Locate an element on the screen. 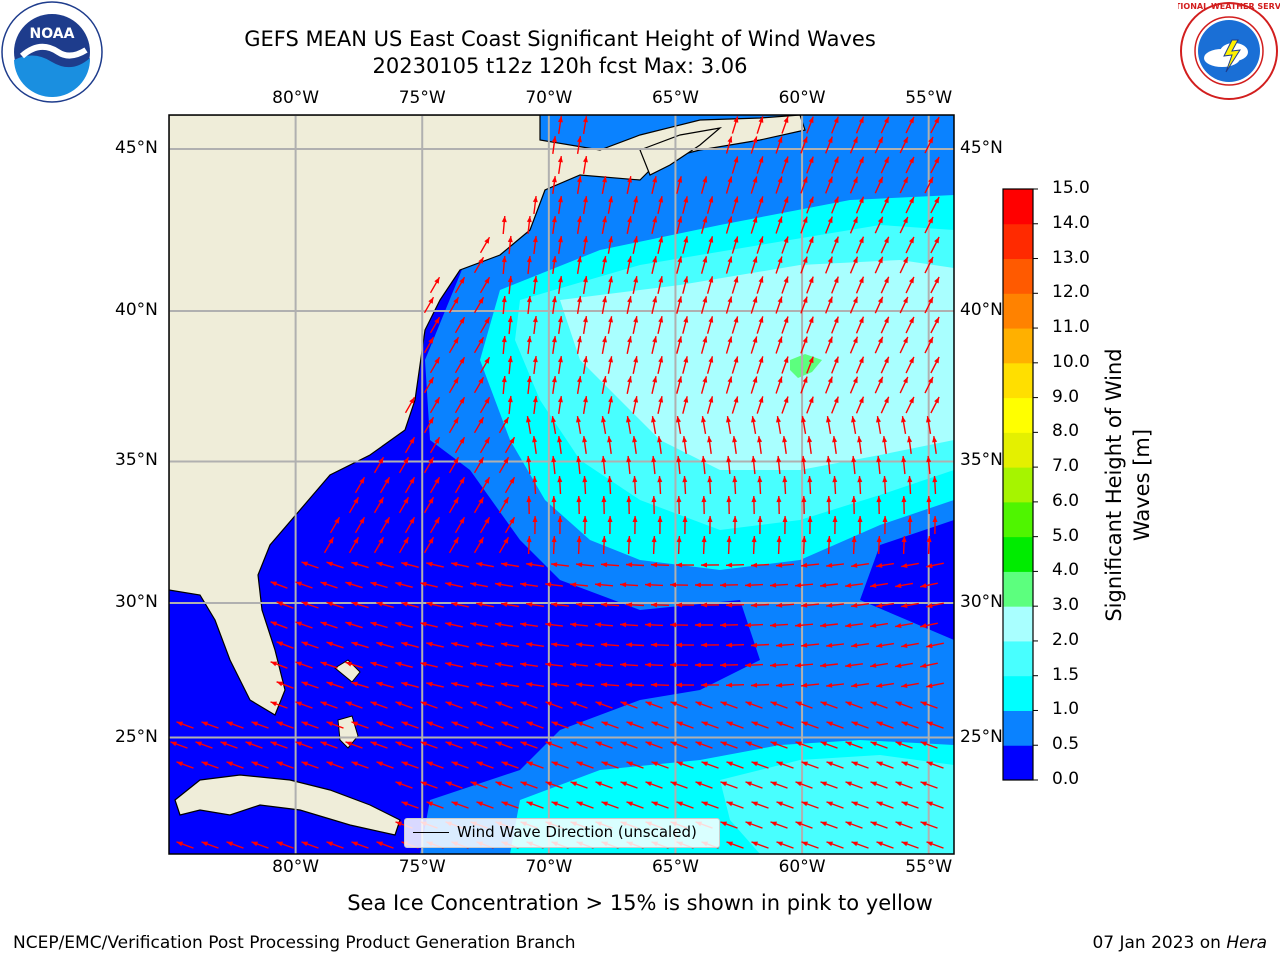  lat-label-right: 40°N is located at coordinates (981, 309).